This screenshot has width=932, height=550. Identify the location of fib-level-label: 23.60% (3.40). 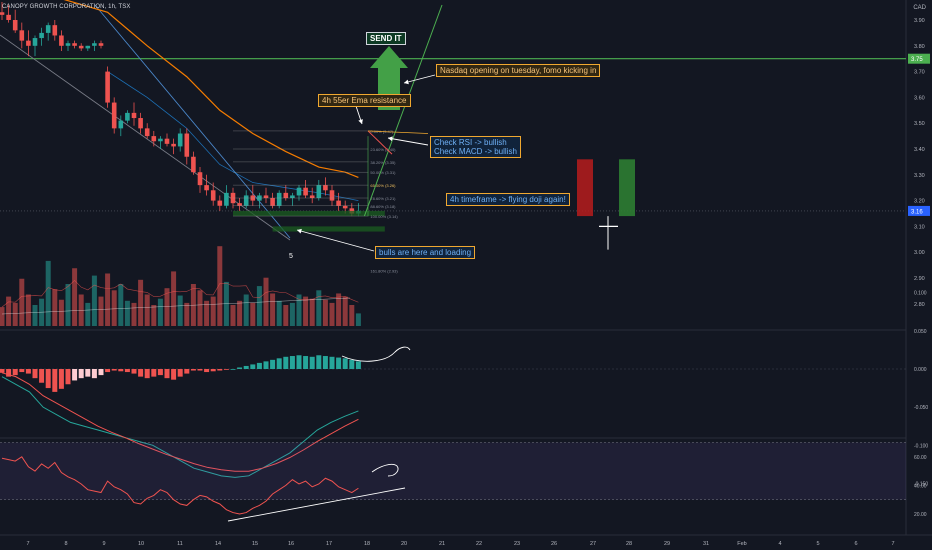
(383, 149).